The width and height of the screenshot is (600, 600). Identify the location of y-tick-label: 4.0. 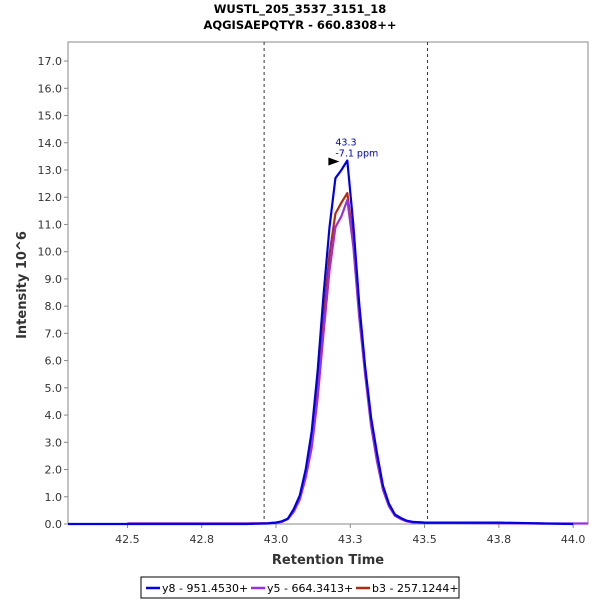
(54, 415).